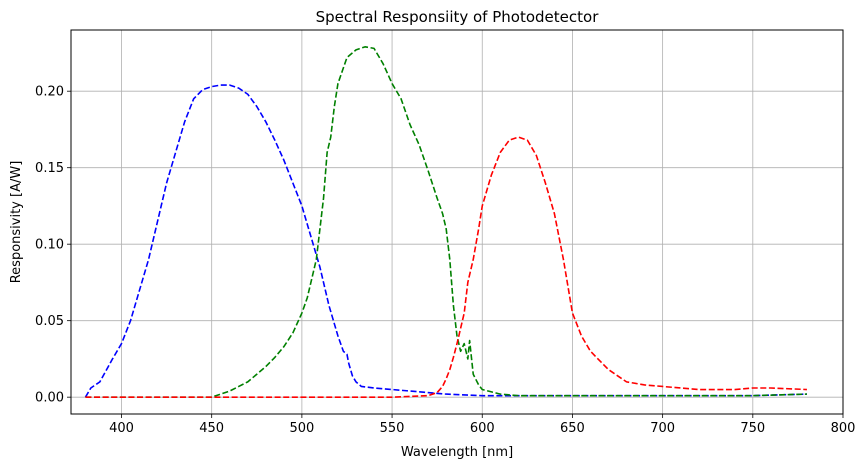 This screenshot has width=868, height=468. I want to click on y-axis-label: Responsivity [A/W], so click(16, 222).